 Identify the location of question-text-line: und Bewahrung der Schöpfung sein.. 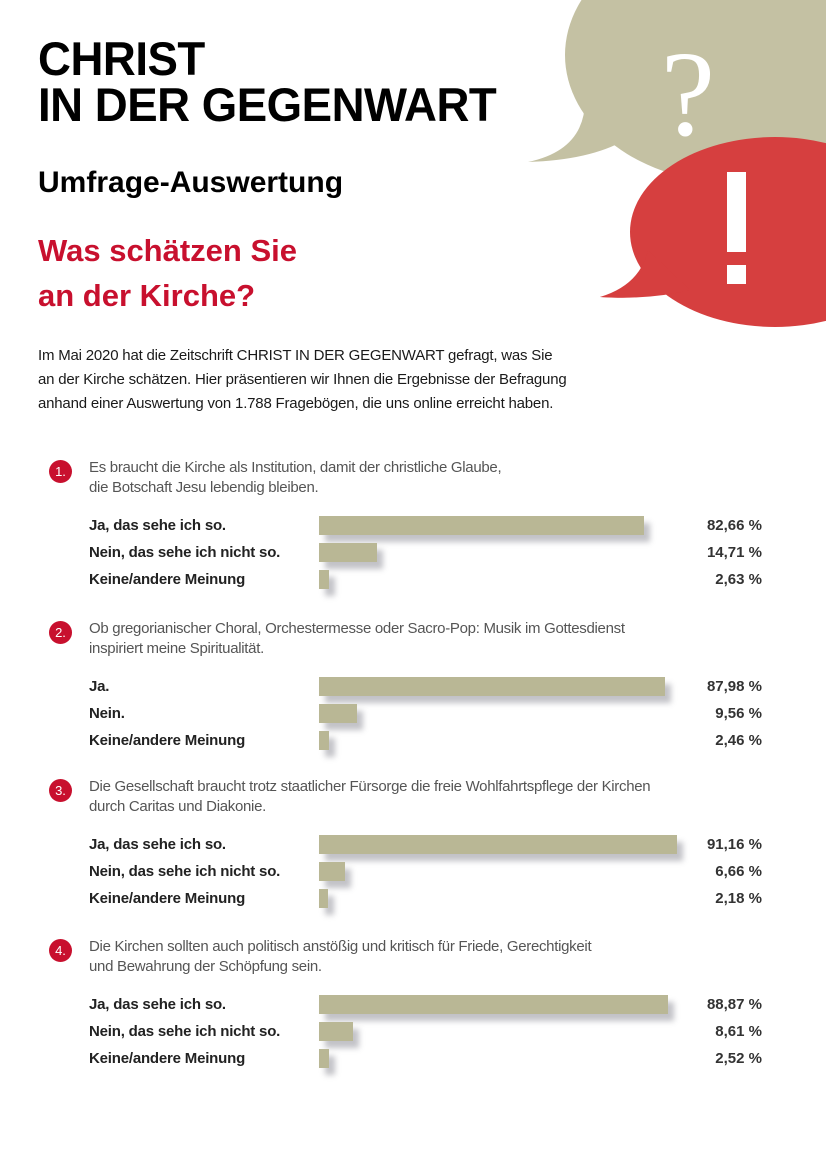
(205, 966).